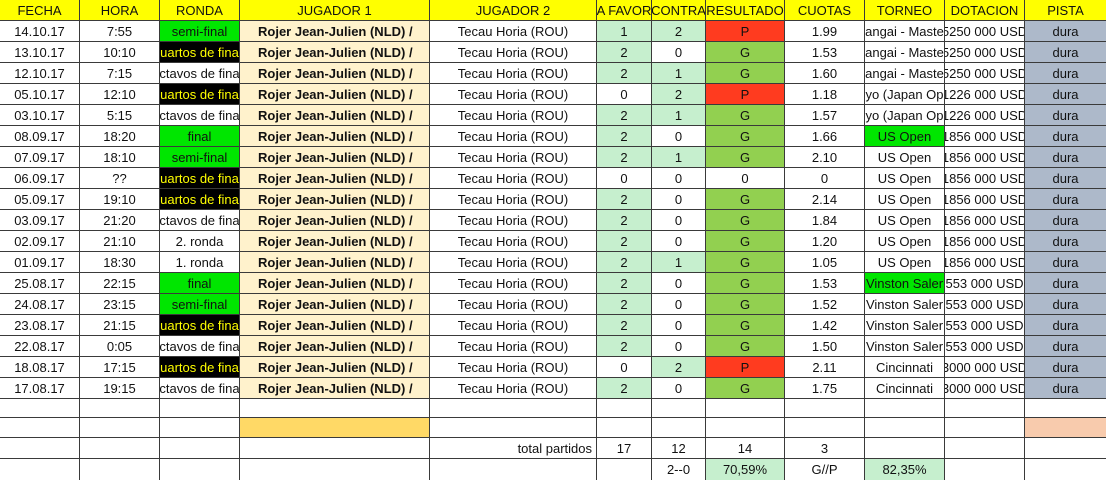 This screenshot has width=1106, height=480. Describe the element at coordinates (984, 31) in the screenshot. I see `table-cell: 5250 000 USD` at that location.